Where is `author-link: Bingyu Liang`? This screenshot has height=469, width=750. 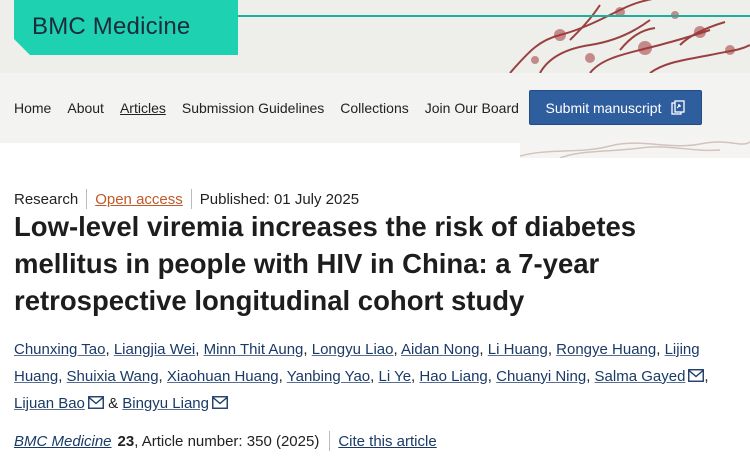
author-link: Bingyu Liang is located at coordinates (165, 403).